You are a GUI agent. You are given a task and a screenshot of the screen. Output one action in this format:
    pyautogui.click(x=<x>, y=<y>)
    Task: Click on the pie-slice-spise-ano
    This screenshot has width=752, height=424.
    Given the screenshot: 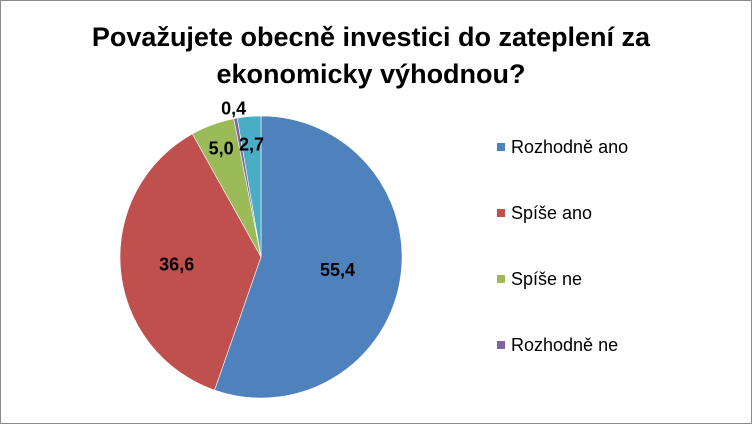 What is the action you would take?
    pyautogui.click(x=190, y=262)
    